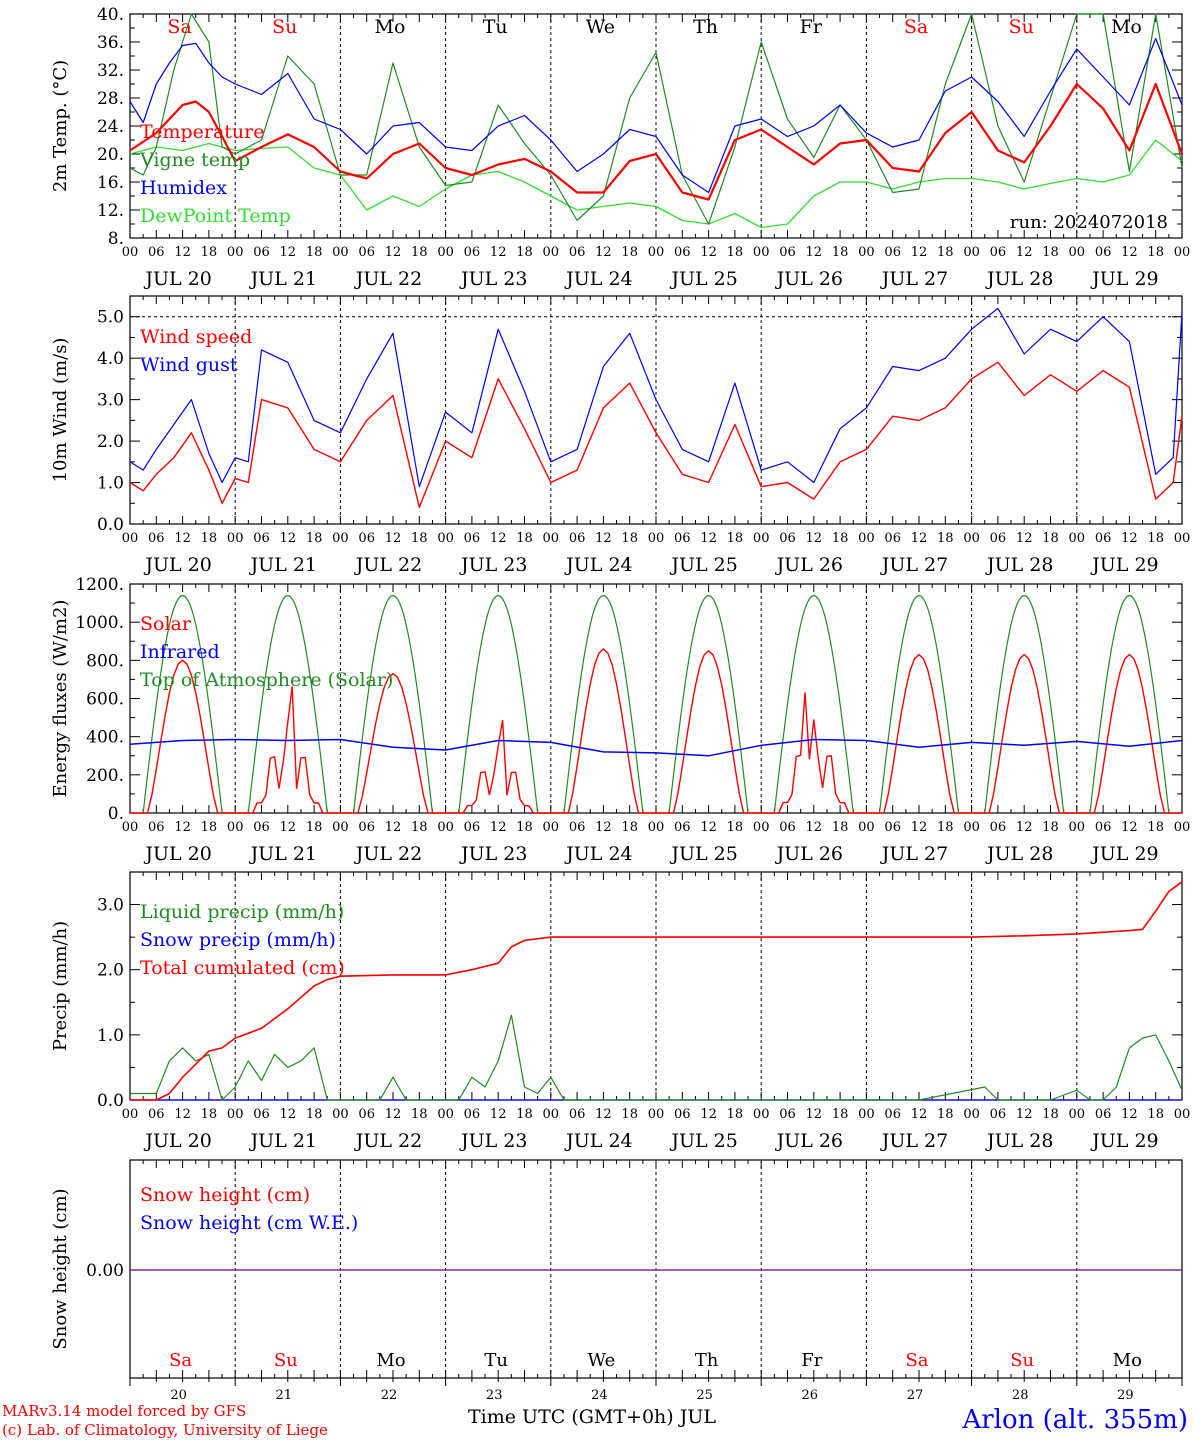  I want to click on date-label: JUL 22, so click(388, 279).